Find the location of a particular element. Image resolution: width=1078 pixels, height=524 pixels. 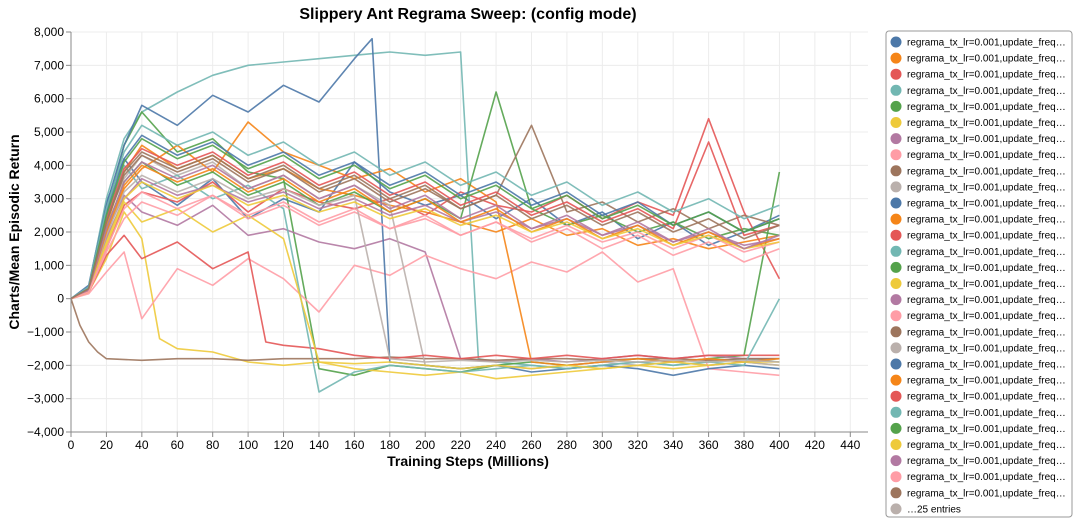

x-tick-label: 80 is located at coordinates (213, 445).